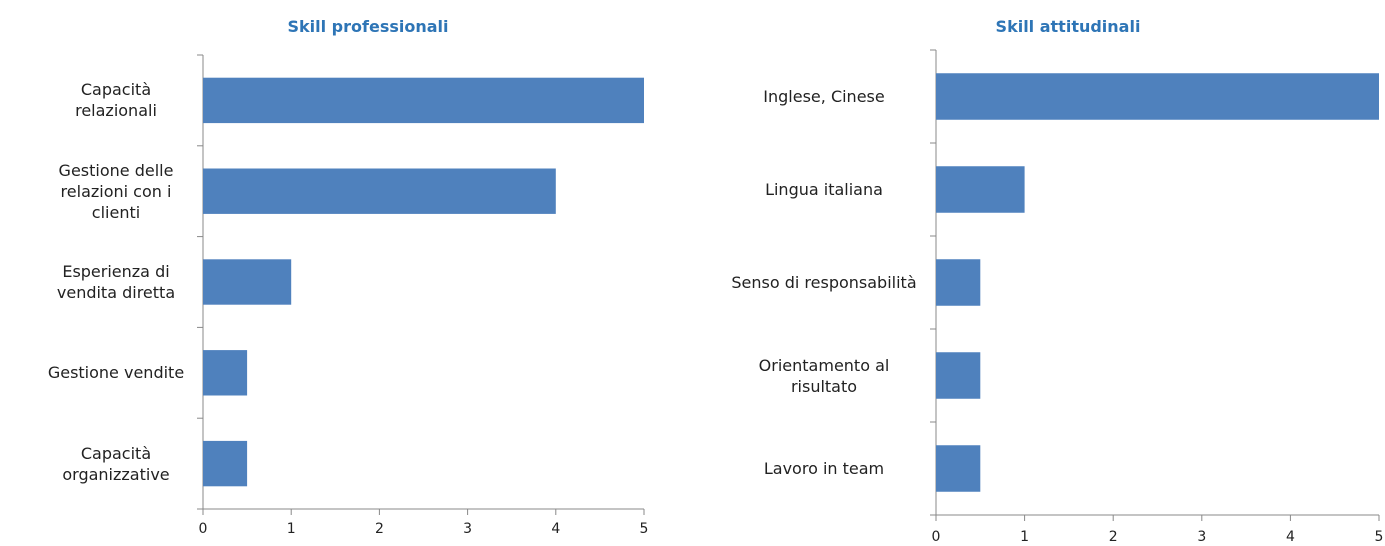 The height and width of the screenshot is (546, 1385). I want to click on y-tick-label: Lingua italiana, so click(824, 189).